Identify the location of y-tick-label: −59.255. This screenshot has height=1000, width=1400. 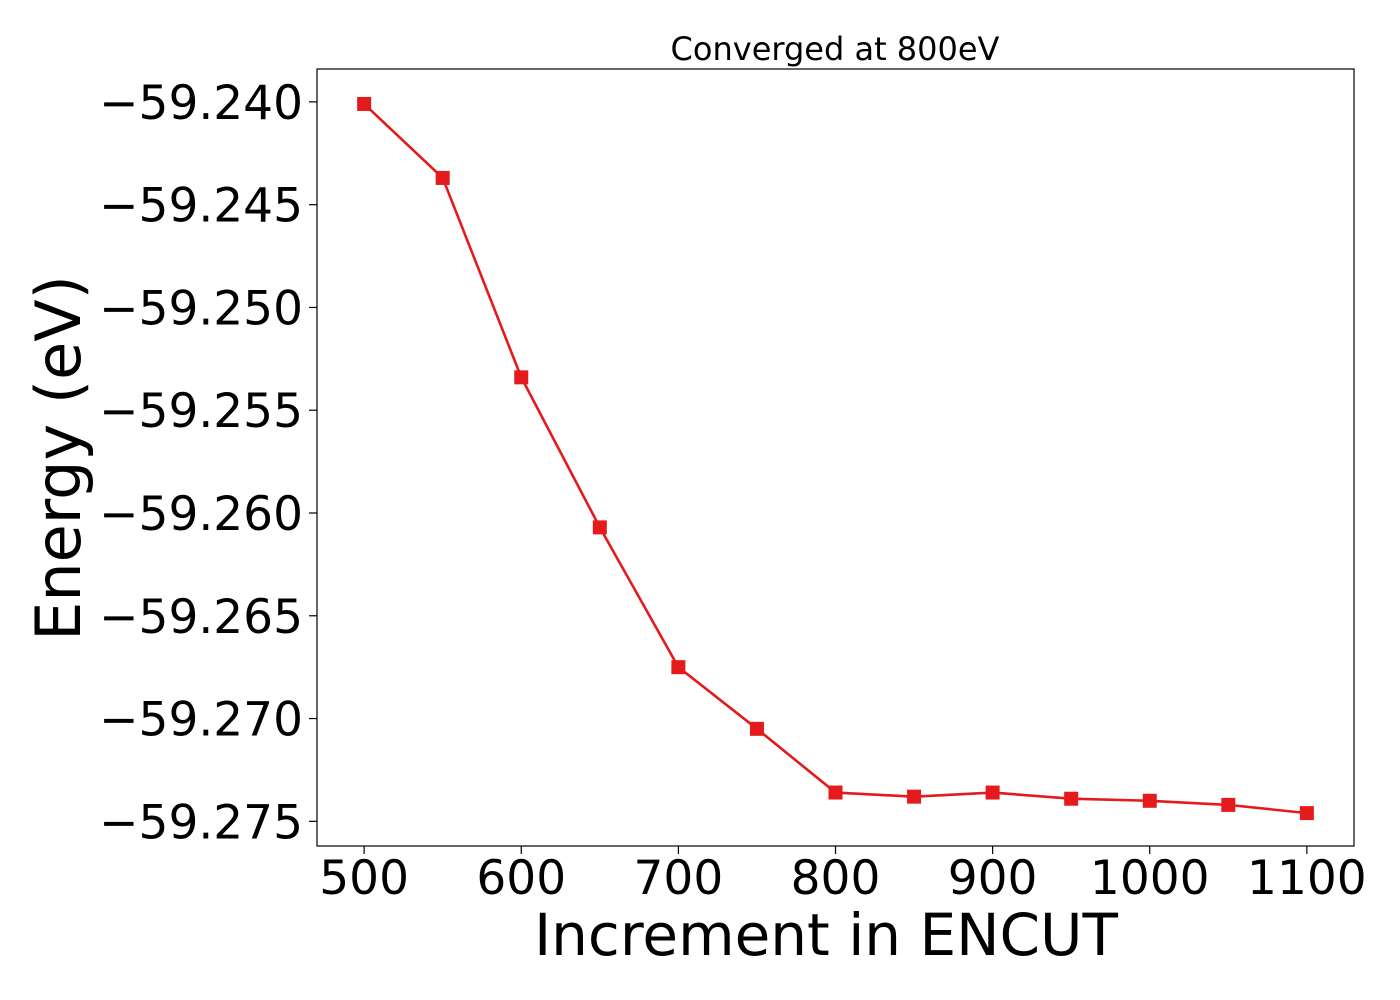
(201, 411).